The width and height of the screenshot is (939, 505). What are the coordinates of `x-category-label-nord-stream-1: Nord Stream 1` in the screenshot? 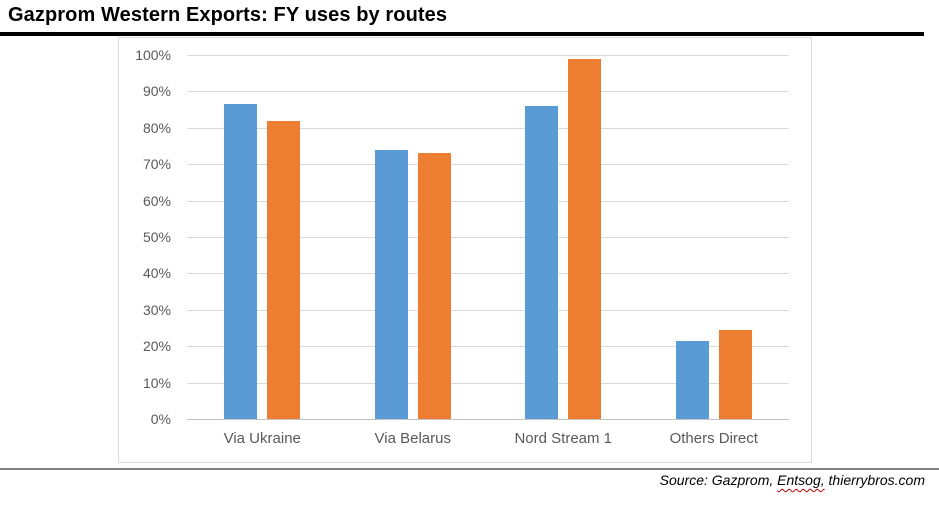 It's located at (563, 438).